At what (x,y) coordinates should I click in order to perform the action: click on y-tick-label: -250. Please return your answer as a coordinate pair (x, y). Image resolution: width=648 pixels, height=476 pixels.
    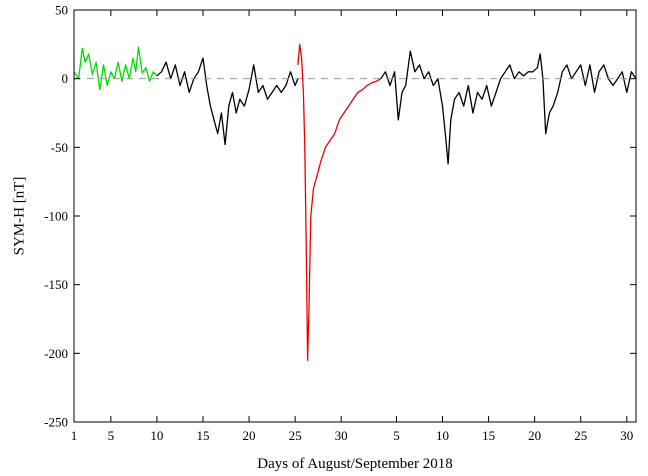
    Looking at the image, I should click on (56, 422).